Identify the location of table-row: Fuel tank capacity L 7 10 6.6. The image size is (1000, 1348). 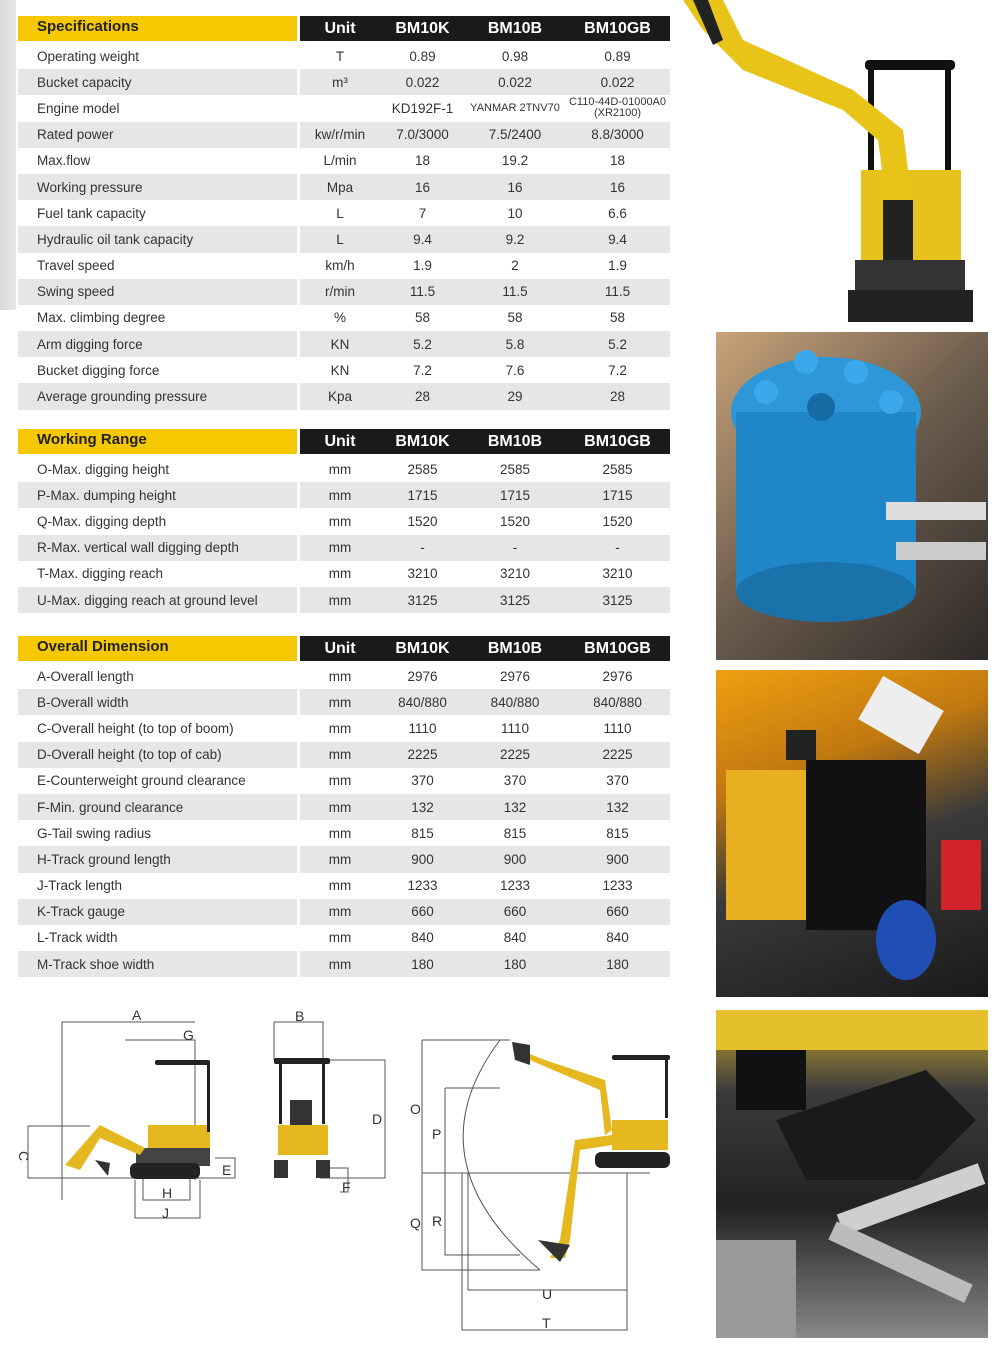
(344, 213).